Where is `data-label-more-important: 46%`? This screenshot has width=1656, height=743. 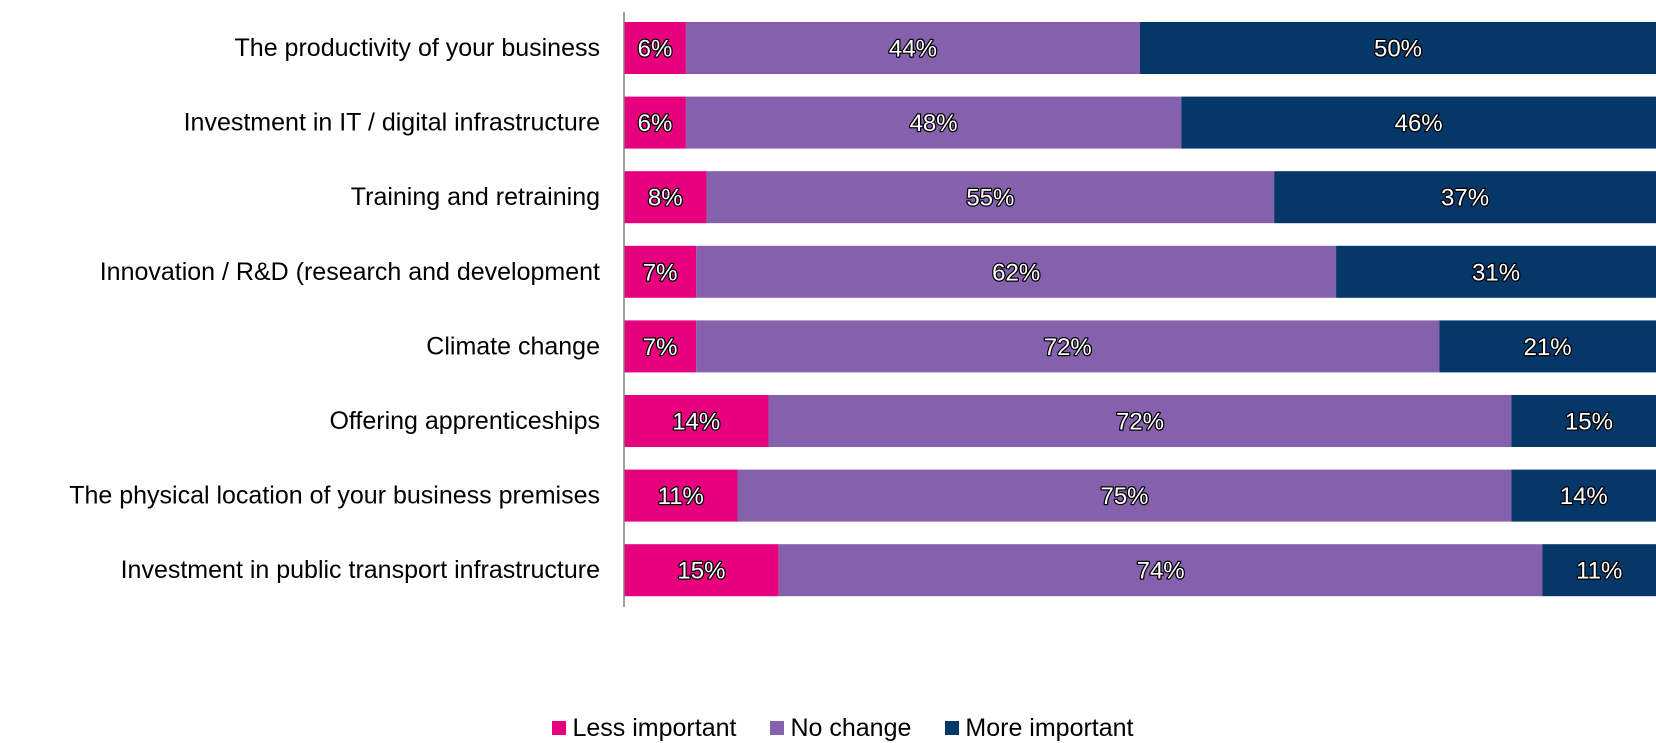 data-label-more-important: 46% is located at coordinates (1419, 123).